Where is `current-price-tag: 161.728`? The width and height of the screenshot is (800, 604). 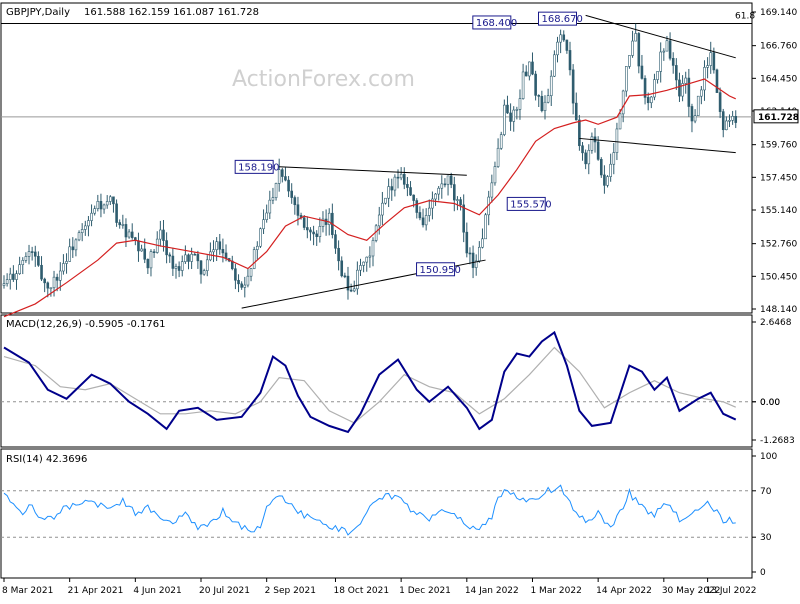 current-price-tag: 161.728 is located at coordinates (778, 118).